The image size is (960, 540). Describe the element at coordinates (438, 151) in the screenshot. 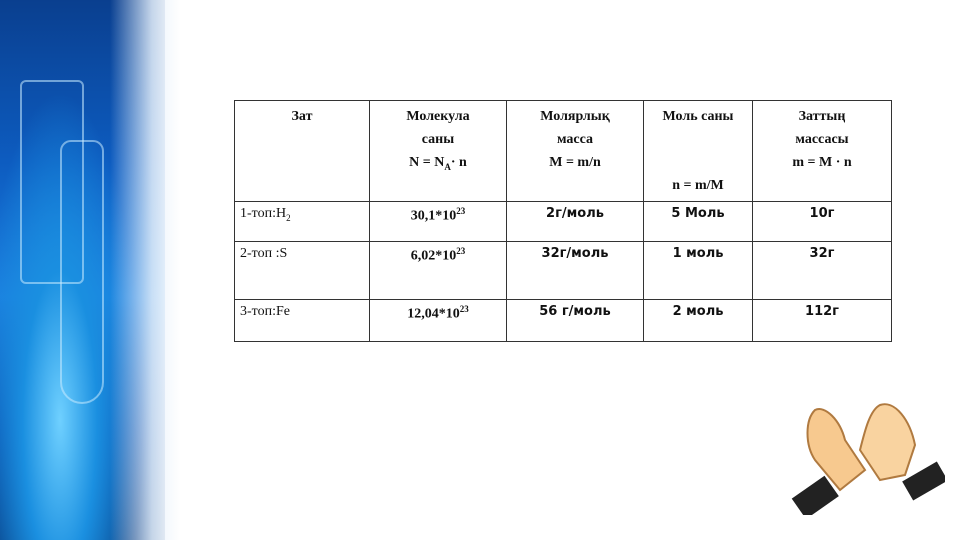

I see `header-molecules: Молекула саны N = NA· n` at that location.